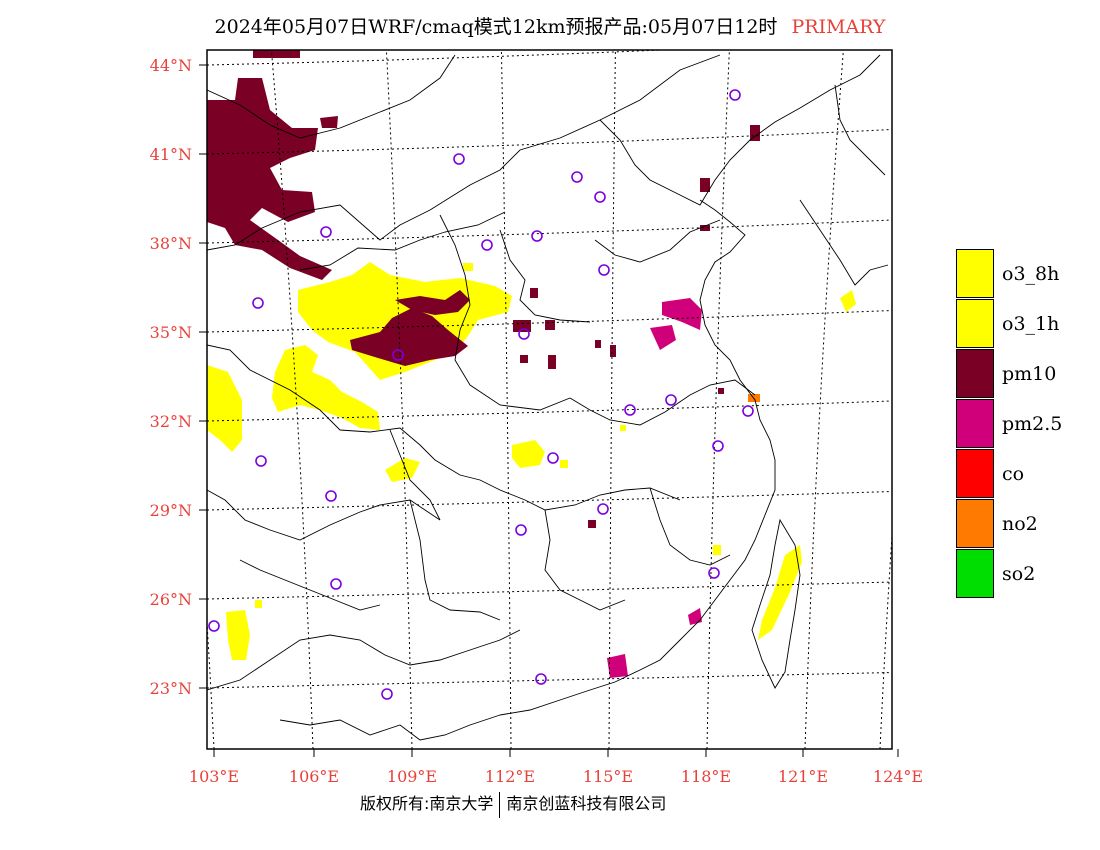 The image size is (1100, 850). Describe the element at coordinates (276, 54) in the screenshot. I see `pm10-region-northtop` at that location.